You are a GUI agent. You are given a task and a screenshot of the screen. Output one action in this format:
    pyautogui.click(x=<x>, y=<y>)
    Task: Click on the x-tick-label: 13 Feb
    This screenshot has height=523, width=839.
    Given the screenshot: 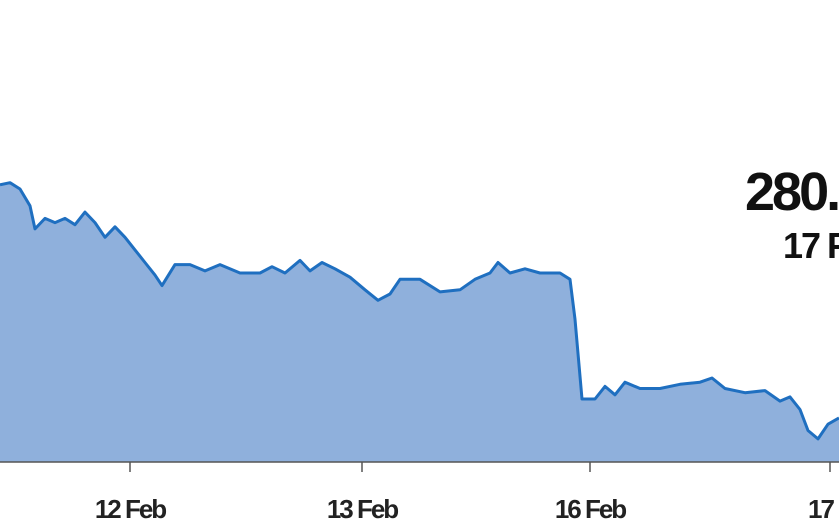 What is the action you would take?
    pyautogui.click(x=362, y=508)
    